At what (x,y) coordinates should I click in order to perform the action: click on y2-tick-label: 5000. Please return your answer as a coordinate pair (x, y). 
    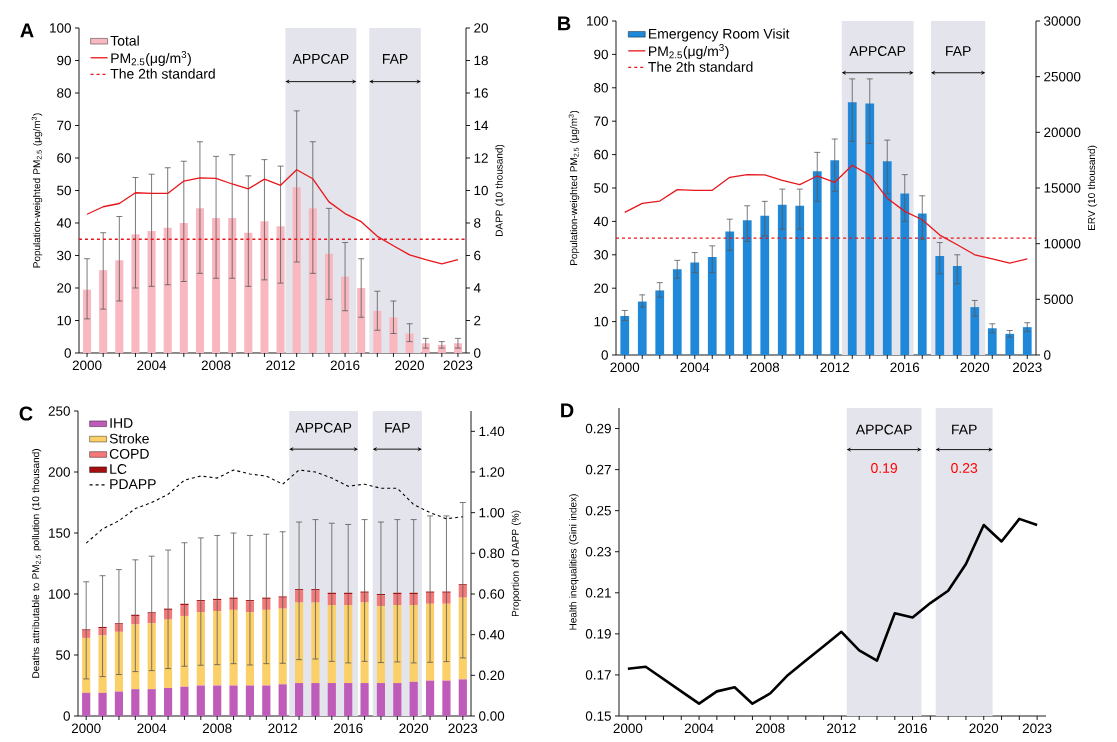
    Looking at the image, I should click on (1058, 299).